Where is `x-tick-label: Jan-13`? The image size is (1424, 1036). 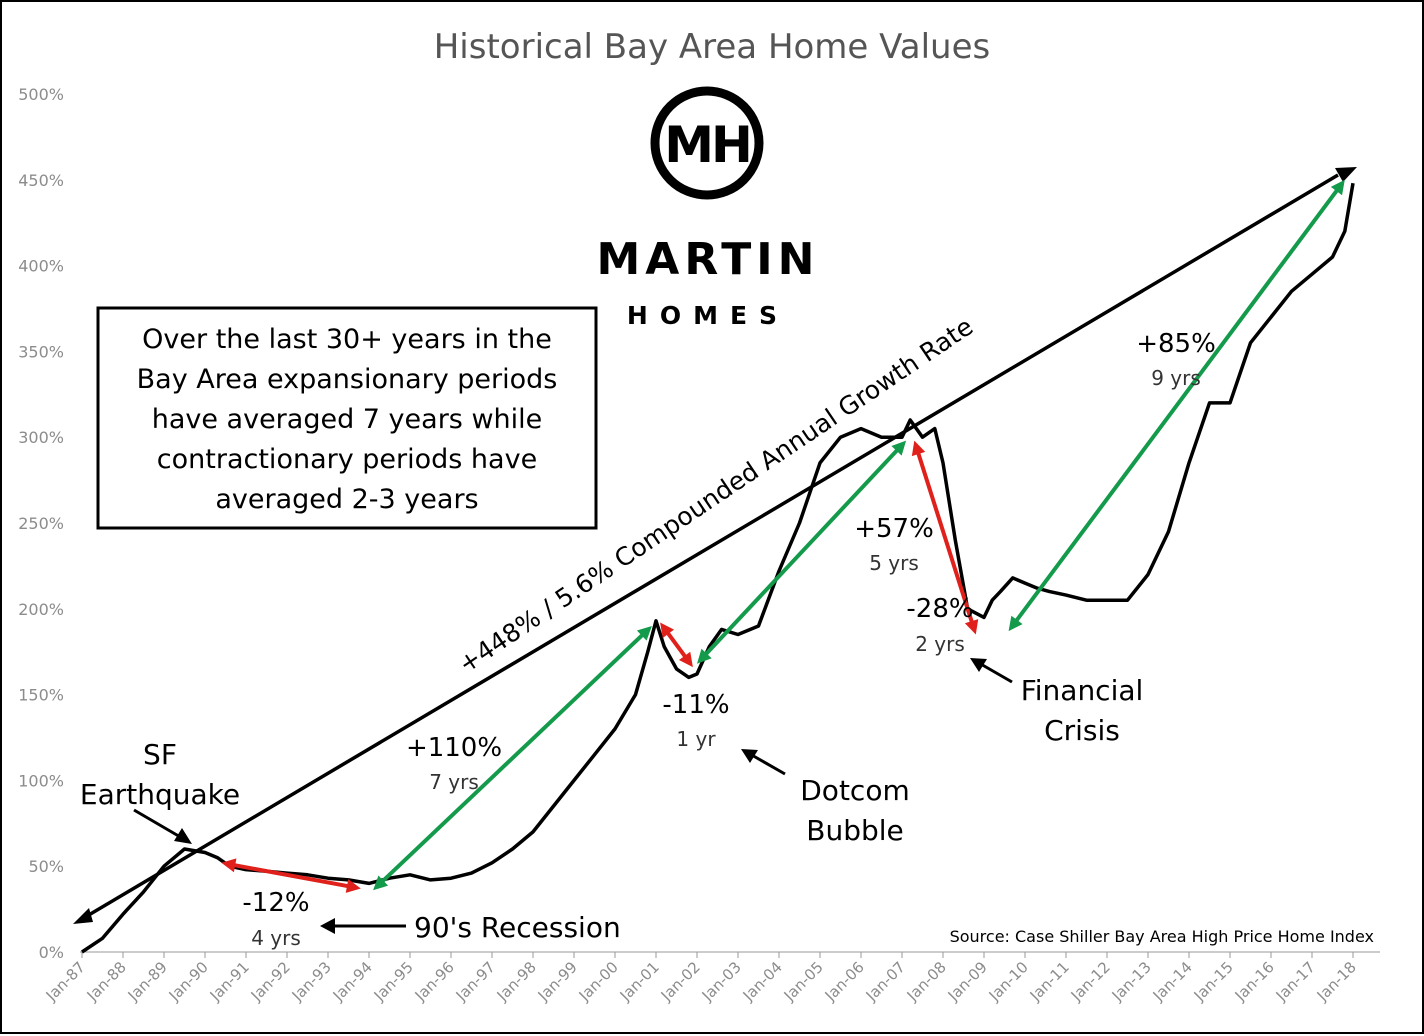 x-tick-label: Jan-13 is located at coordinates (1131, 981).